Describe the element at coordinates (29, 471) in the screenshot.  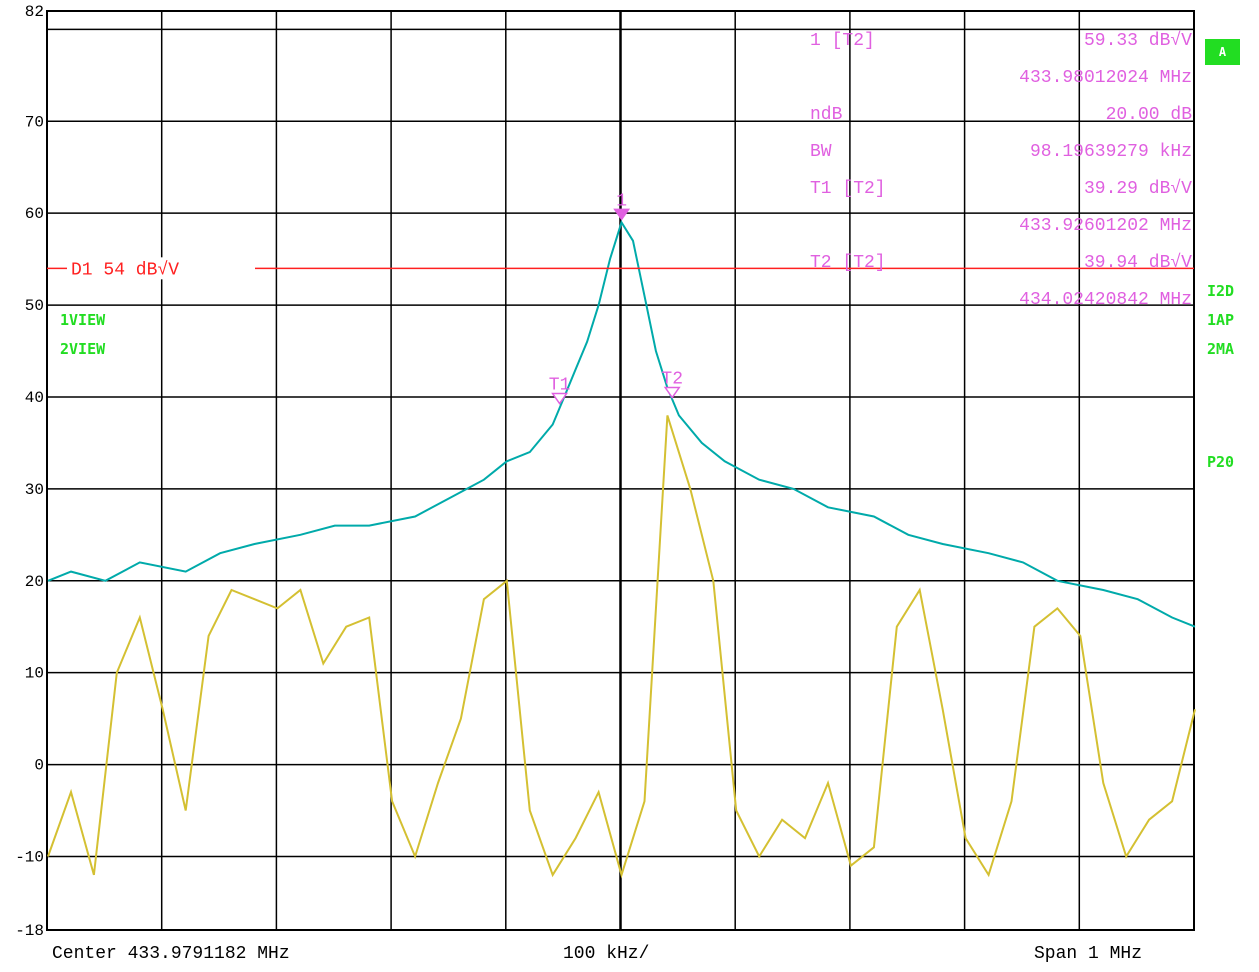
I see `y-tick-labels: 82 70 60 50 40 30 20 10 0 -10 -18` at that location.